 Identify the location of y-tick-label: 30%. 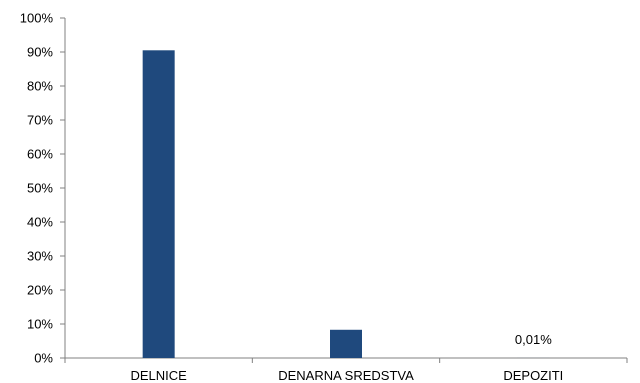
(40, 256).